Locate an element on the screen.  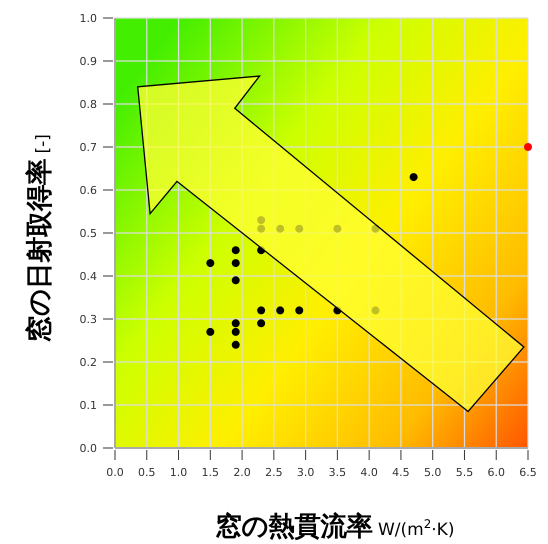
x-tick-label: 6.5 is located at coordinates (528, 472).